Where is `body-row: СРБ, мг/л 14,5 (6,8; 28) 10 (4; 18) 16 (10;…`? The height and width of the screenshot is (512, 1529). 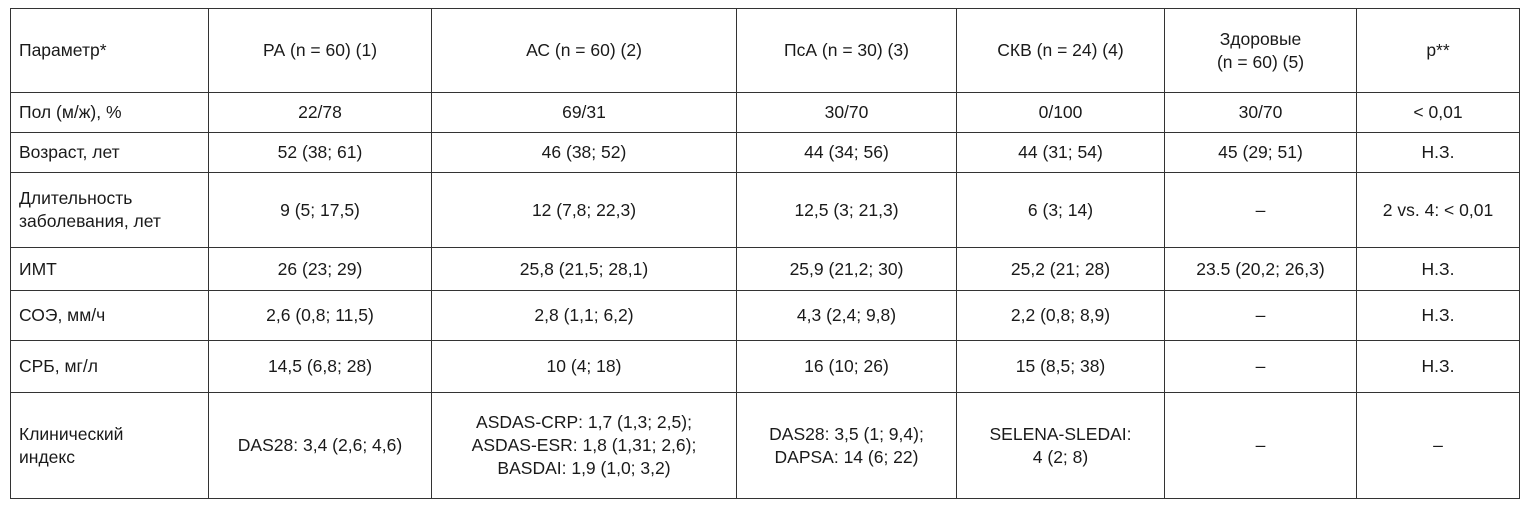 body-row: СРБ, мг/л 14,5 (6,8; 28) 10 (4; 18) 16 (10;… is located at coordinates (765, 366).